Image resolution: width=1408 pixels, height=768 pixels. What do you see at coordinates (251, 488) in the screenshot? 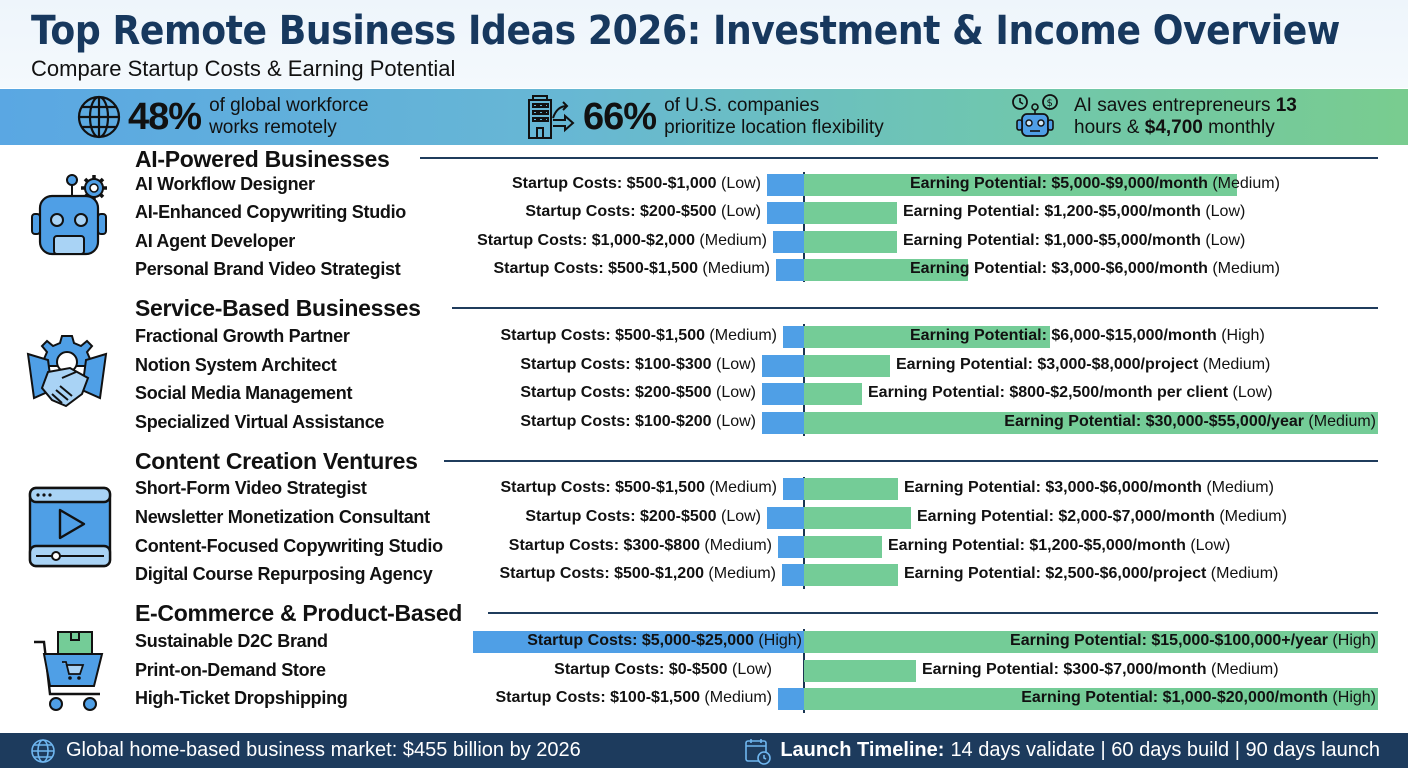
I see `business-name: Short-Form Video Strategist` at bounding box center [251, 488].